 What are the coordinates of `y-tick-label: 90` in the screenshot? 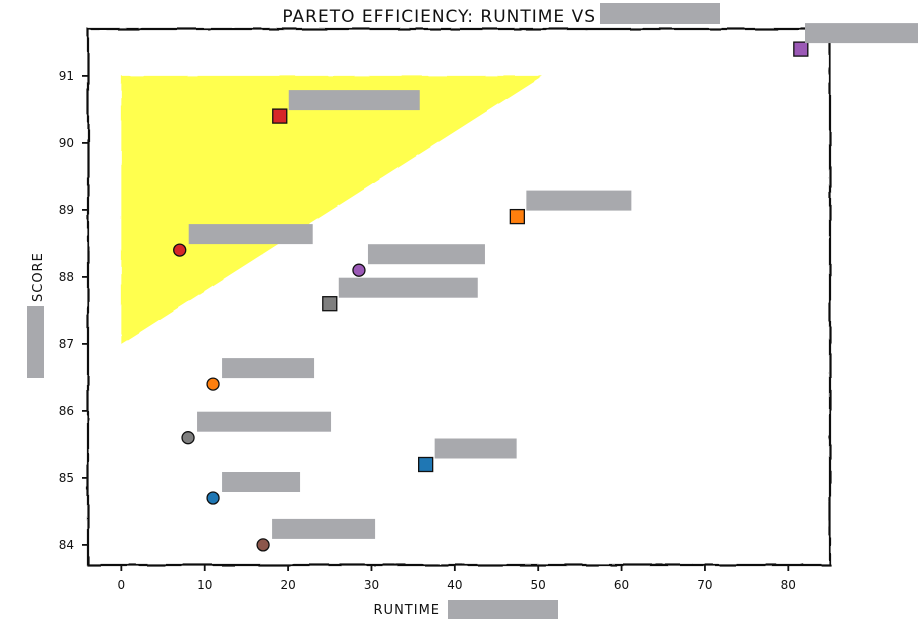 It's located at (66, 143).